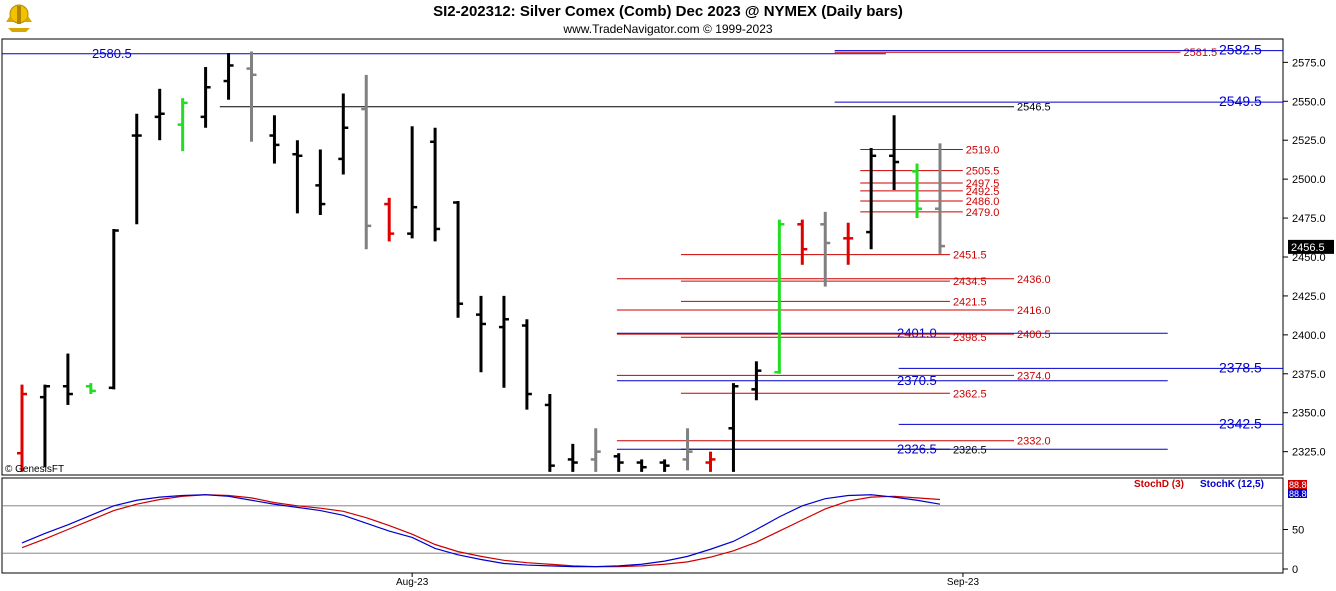 This screenshot has height=591, width=1336. What do you see at coordinates (970, 282) in the screenshot?
I see `level-label: 2434.5` at bounding box center [970, 282].